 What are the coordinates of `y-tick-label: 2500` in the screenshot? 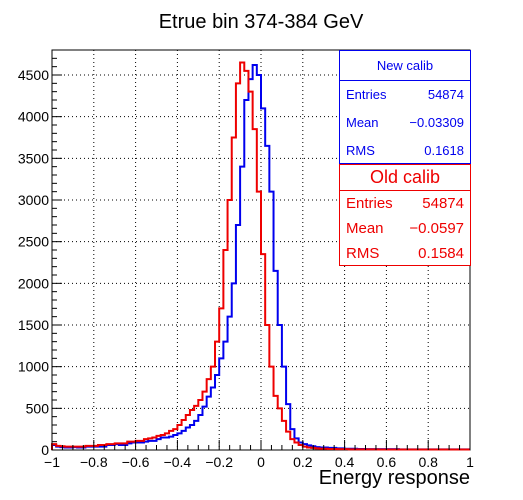 It's located at (33, 242).